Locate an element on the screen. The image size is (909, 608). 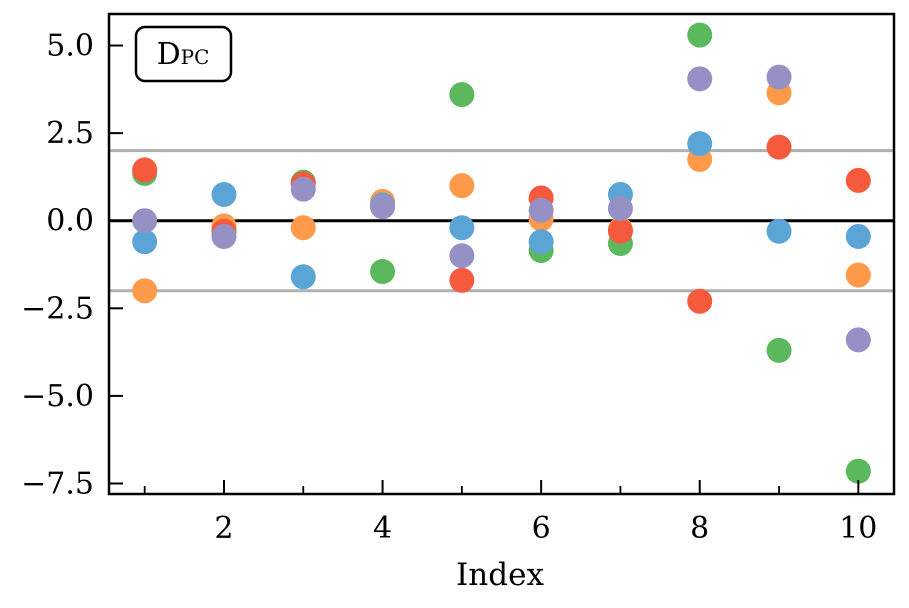
y-tick-label: 0.0 is located at coordinates (70, 221).